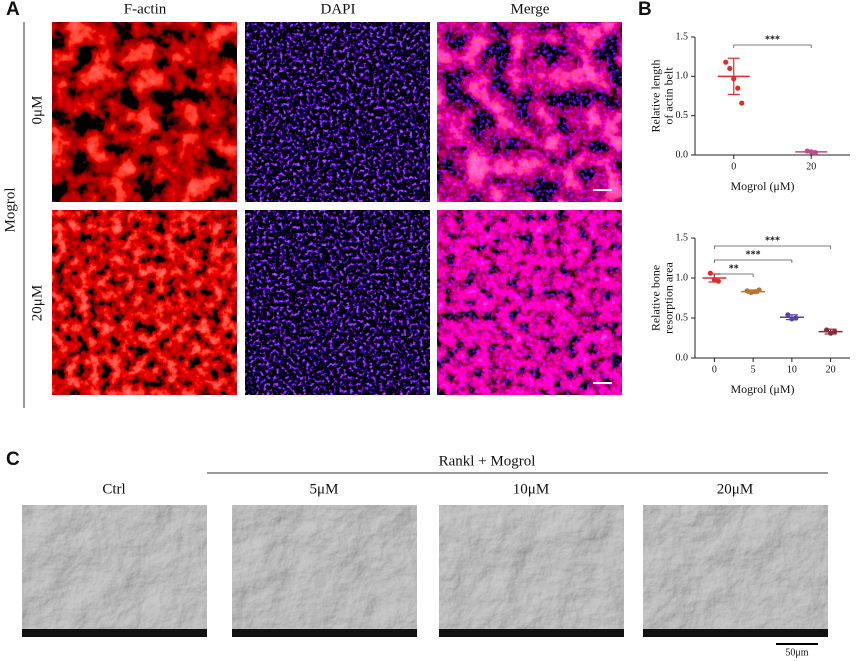  I want to click on column-header: 5μM, so click(324, 489).